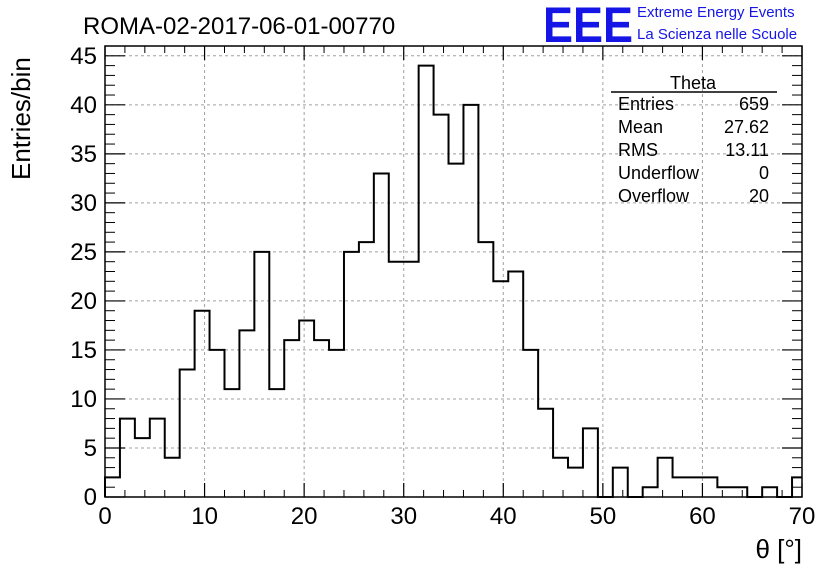 This screenshot has width=836, height=572. What do you see at coordinates (654, 196) in the screenshot?
I see `stats-label-overflow: Overflow` at bounding box center [654, 196].